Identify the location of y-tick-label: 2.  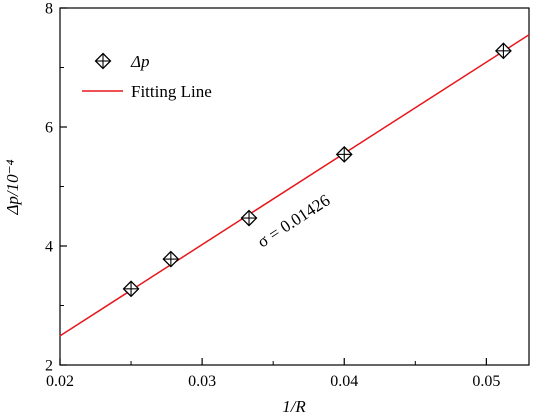
(49, 366).